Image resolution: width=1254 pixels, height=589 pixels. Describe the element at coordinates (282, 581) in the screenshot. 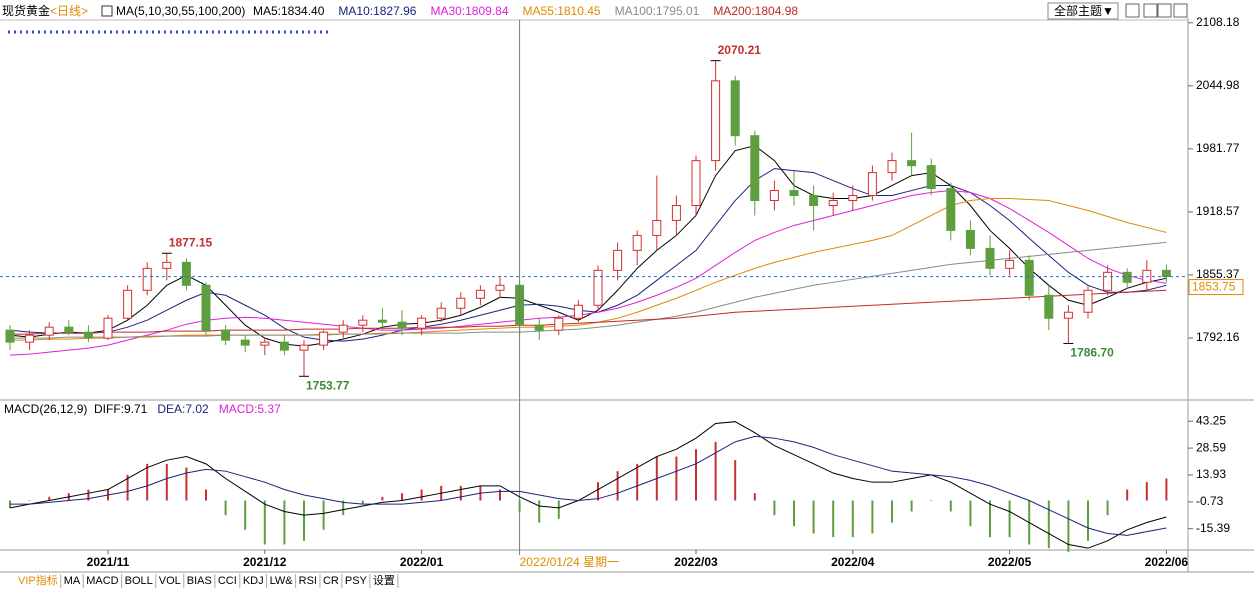

I see `tab: LW&` at that location.